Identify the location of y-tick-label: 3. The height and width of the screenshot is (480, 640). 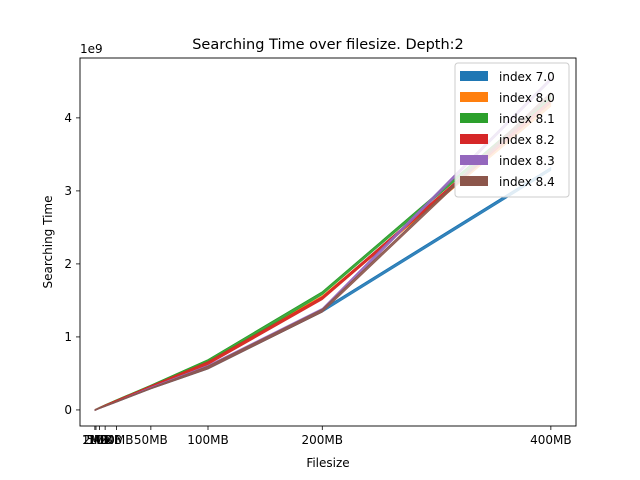
(68, 191).